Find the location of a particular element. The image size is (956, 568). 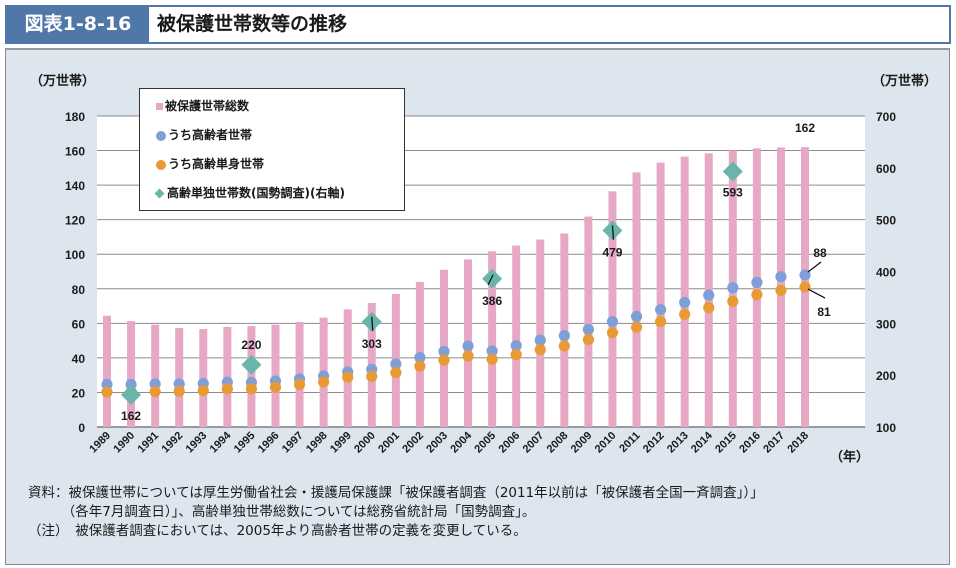

census-diamond is located at coordinates (732, 171).